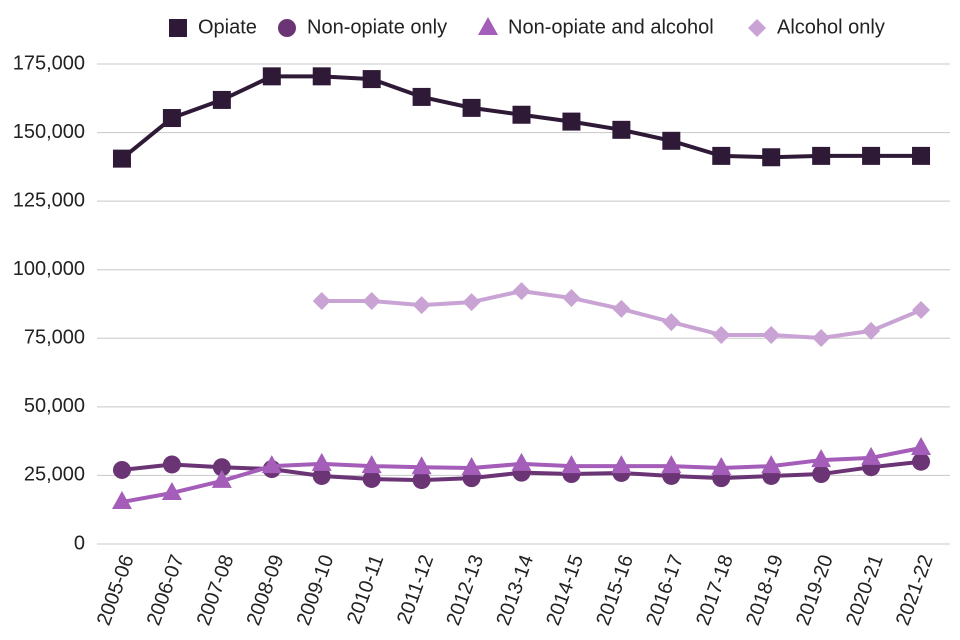  What do you see at coordinates (54, 338) in the screenshot?
I see `y-tick-label: 75,000` at bounding box center [54, 338].